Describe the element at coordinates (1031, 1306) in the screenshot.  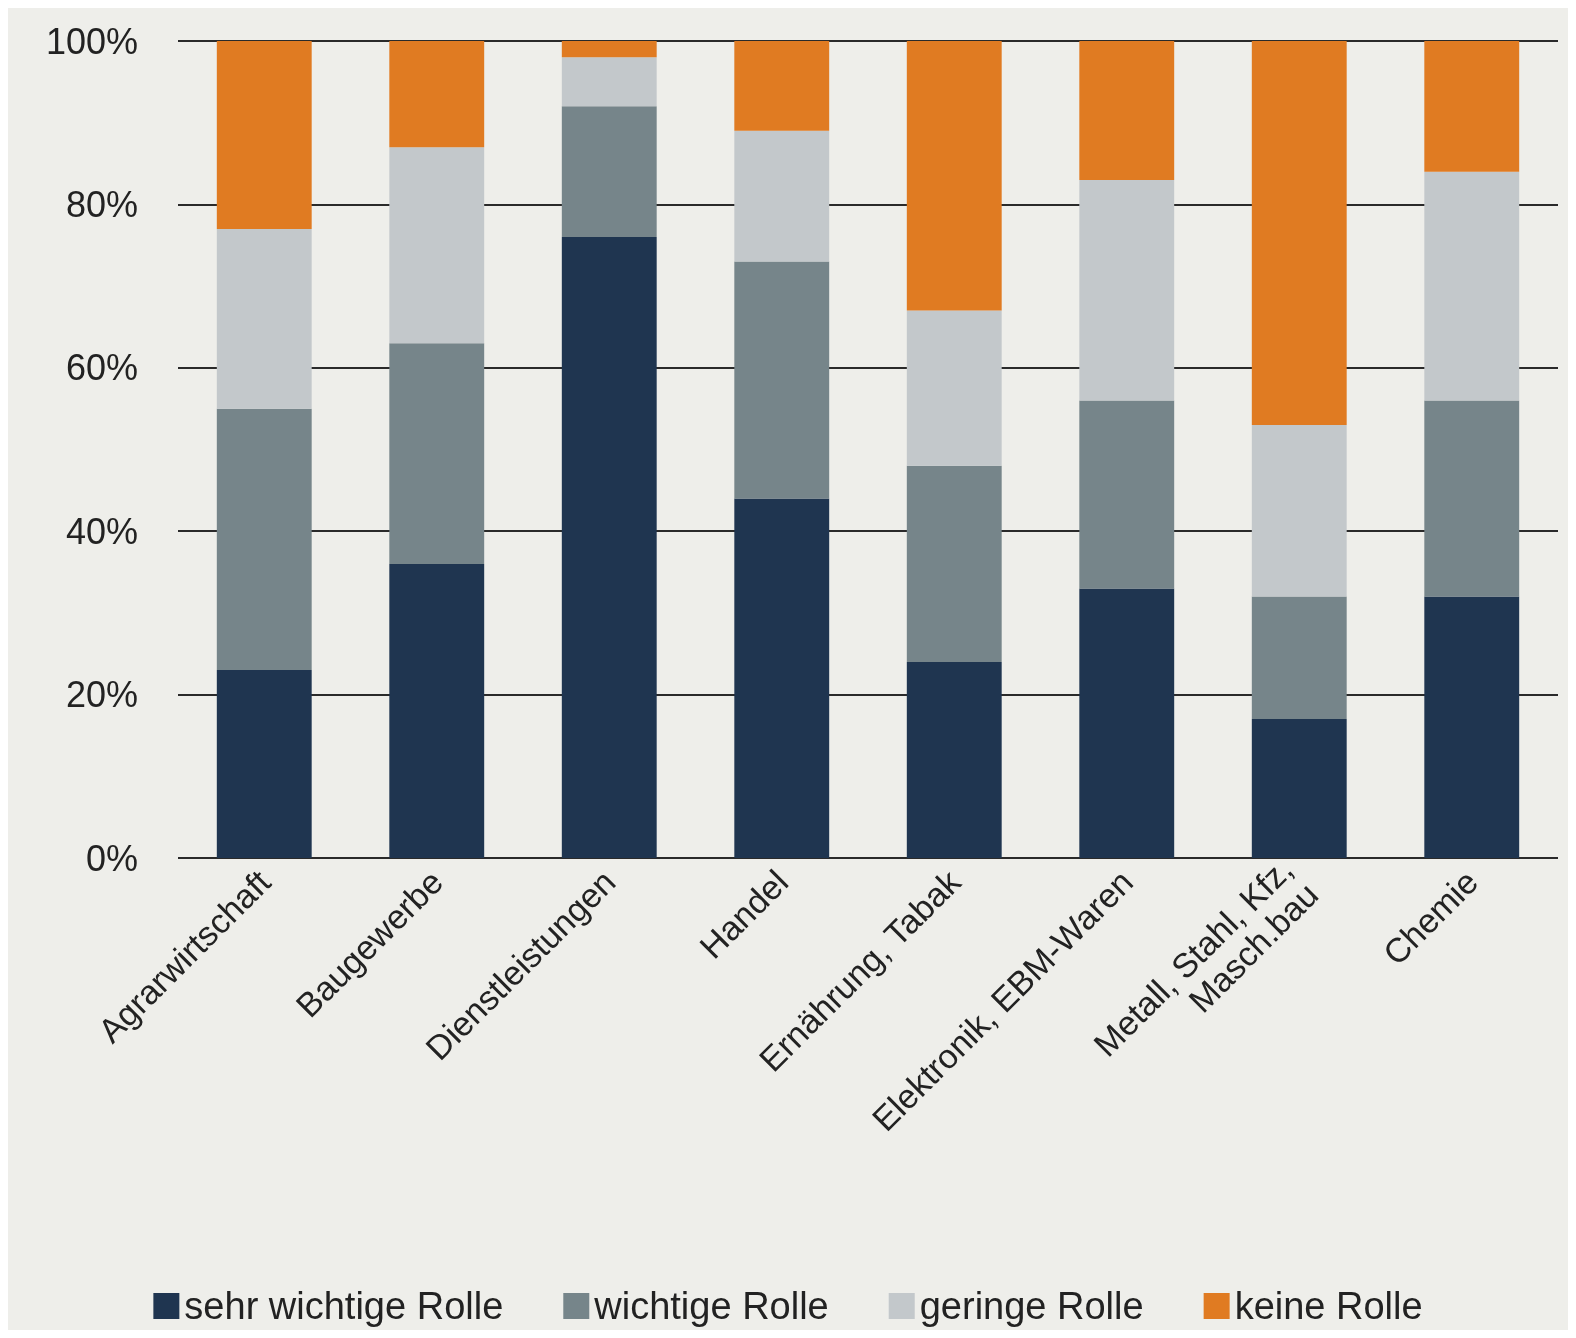
I see `legend-label: geringe Rolle` at that location.